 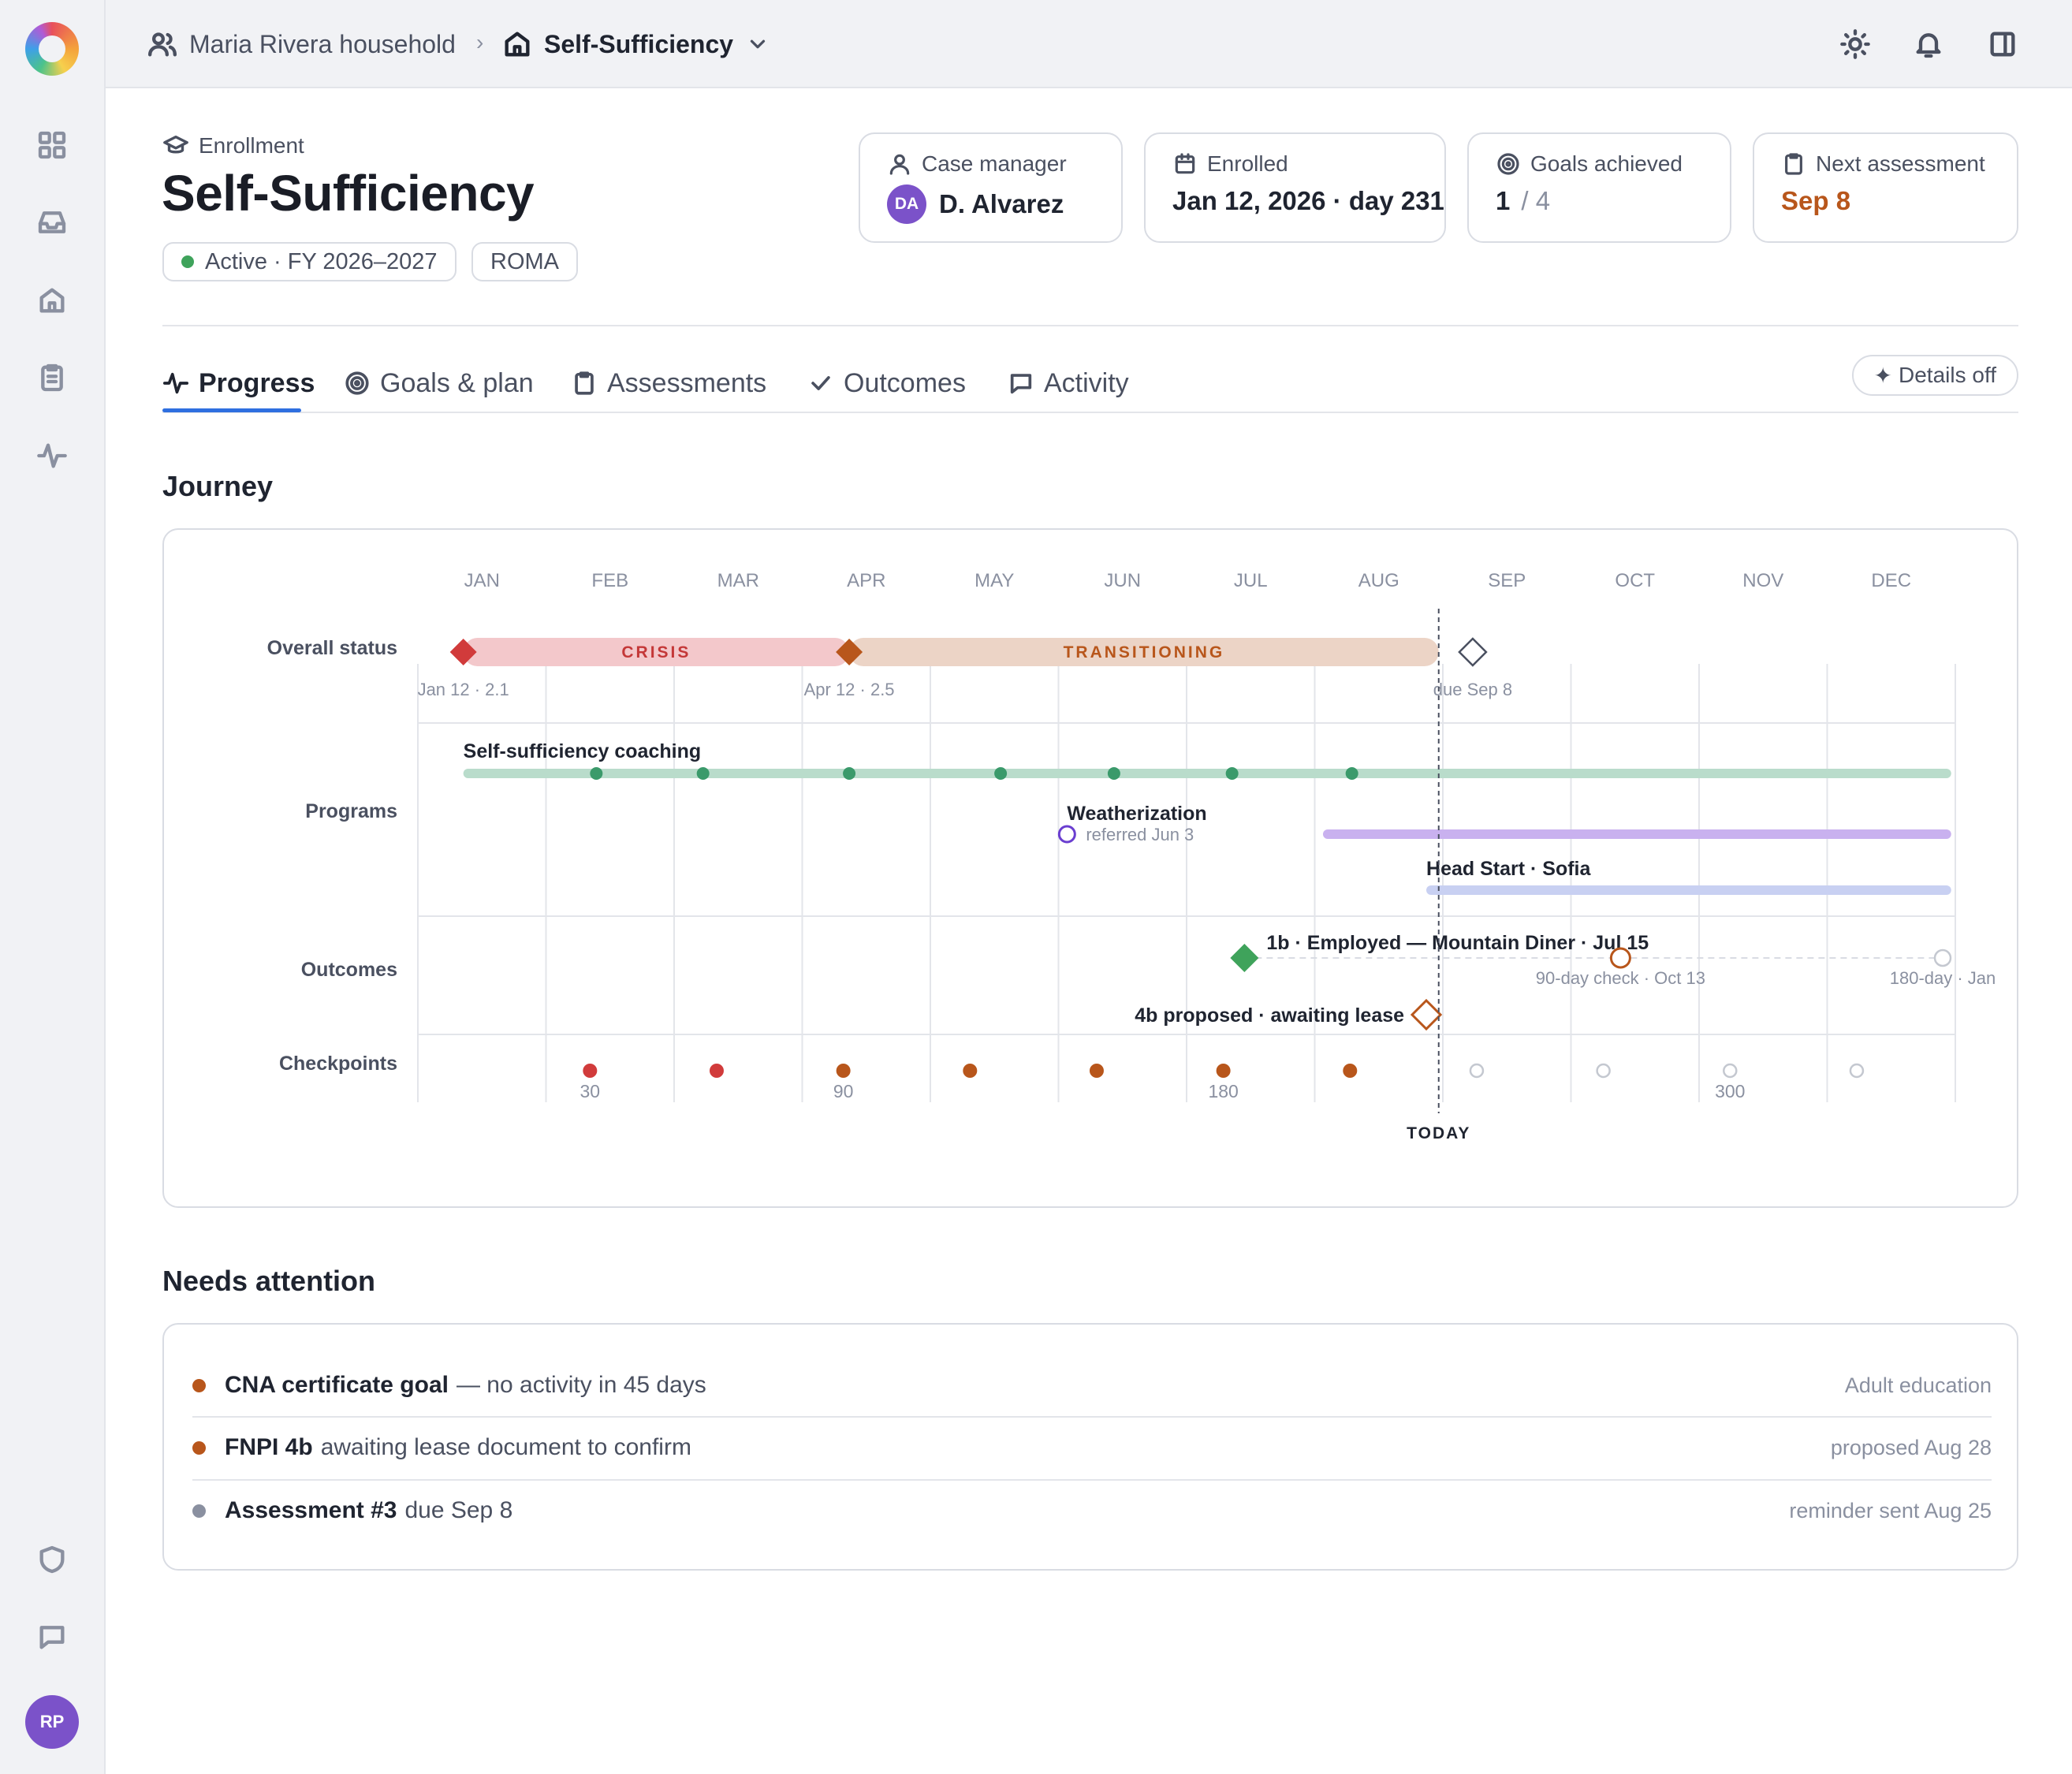 I want to click on tab-goals-plan: Goals & plan, so click(x=439, y=383).